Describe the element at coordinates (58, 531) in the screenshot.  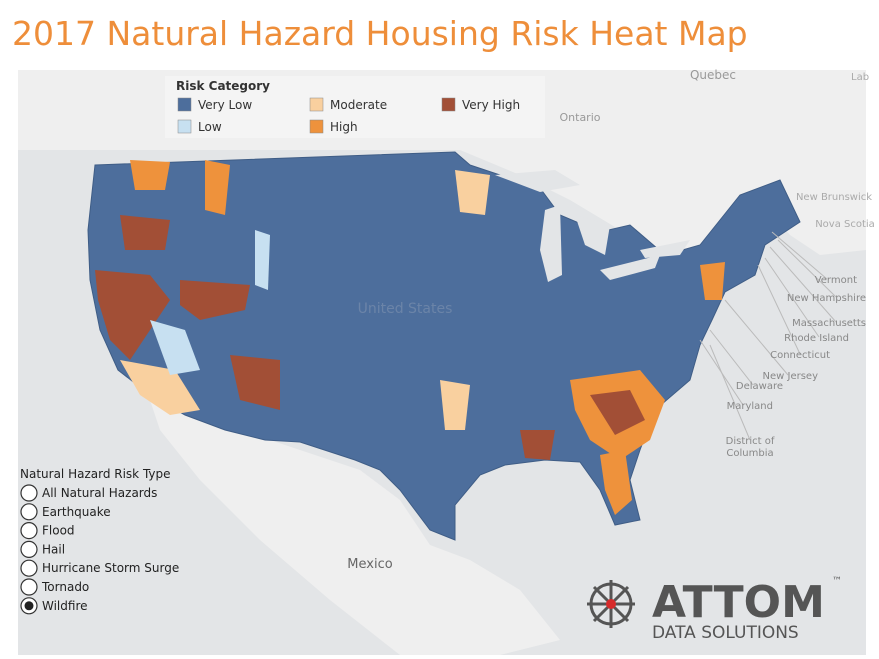
I see `radio-label: Flood` at that location.